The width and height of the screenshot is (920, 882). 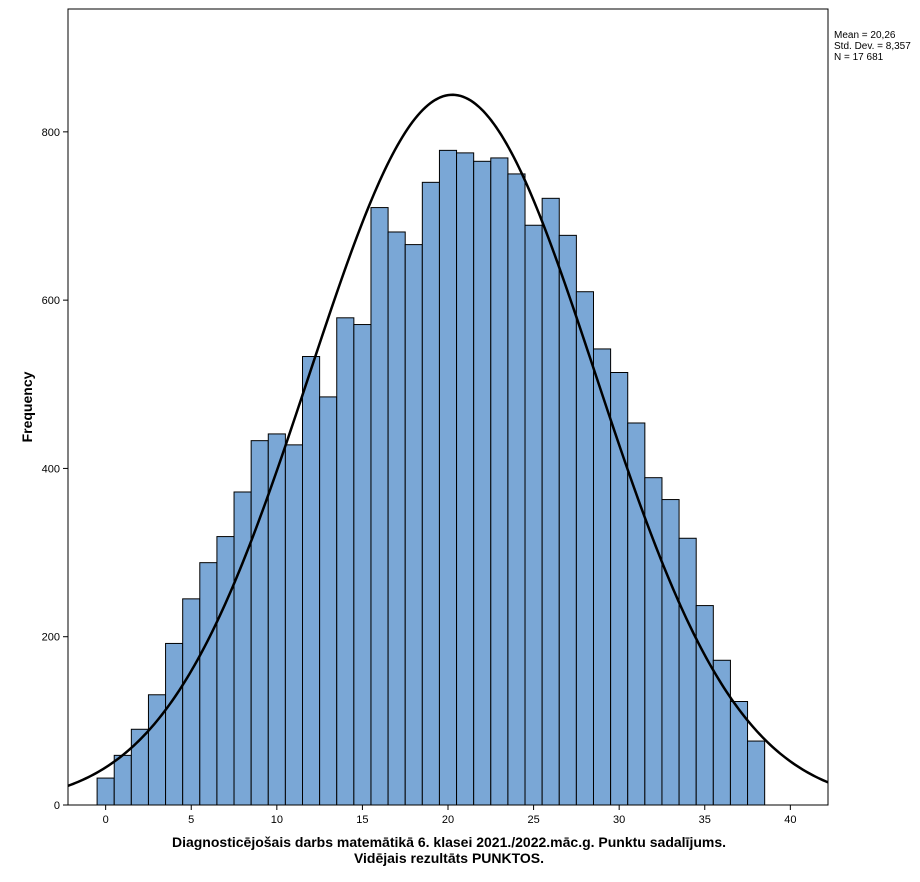 I want to click on y-tick-label: 800, so click(x=51, y=133).